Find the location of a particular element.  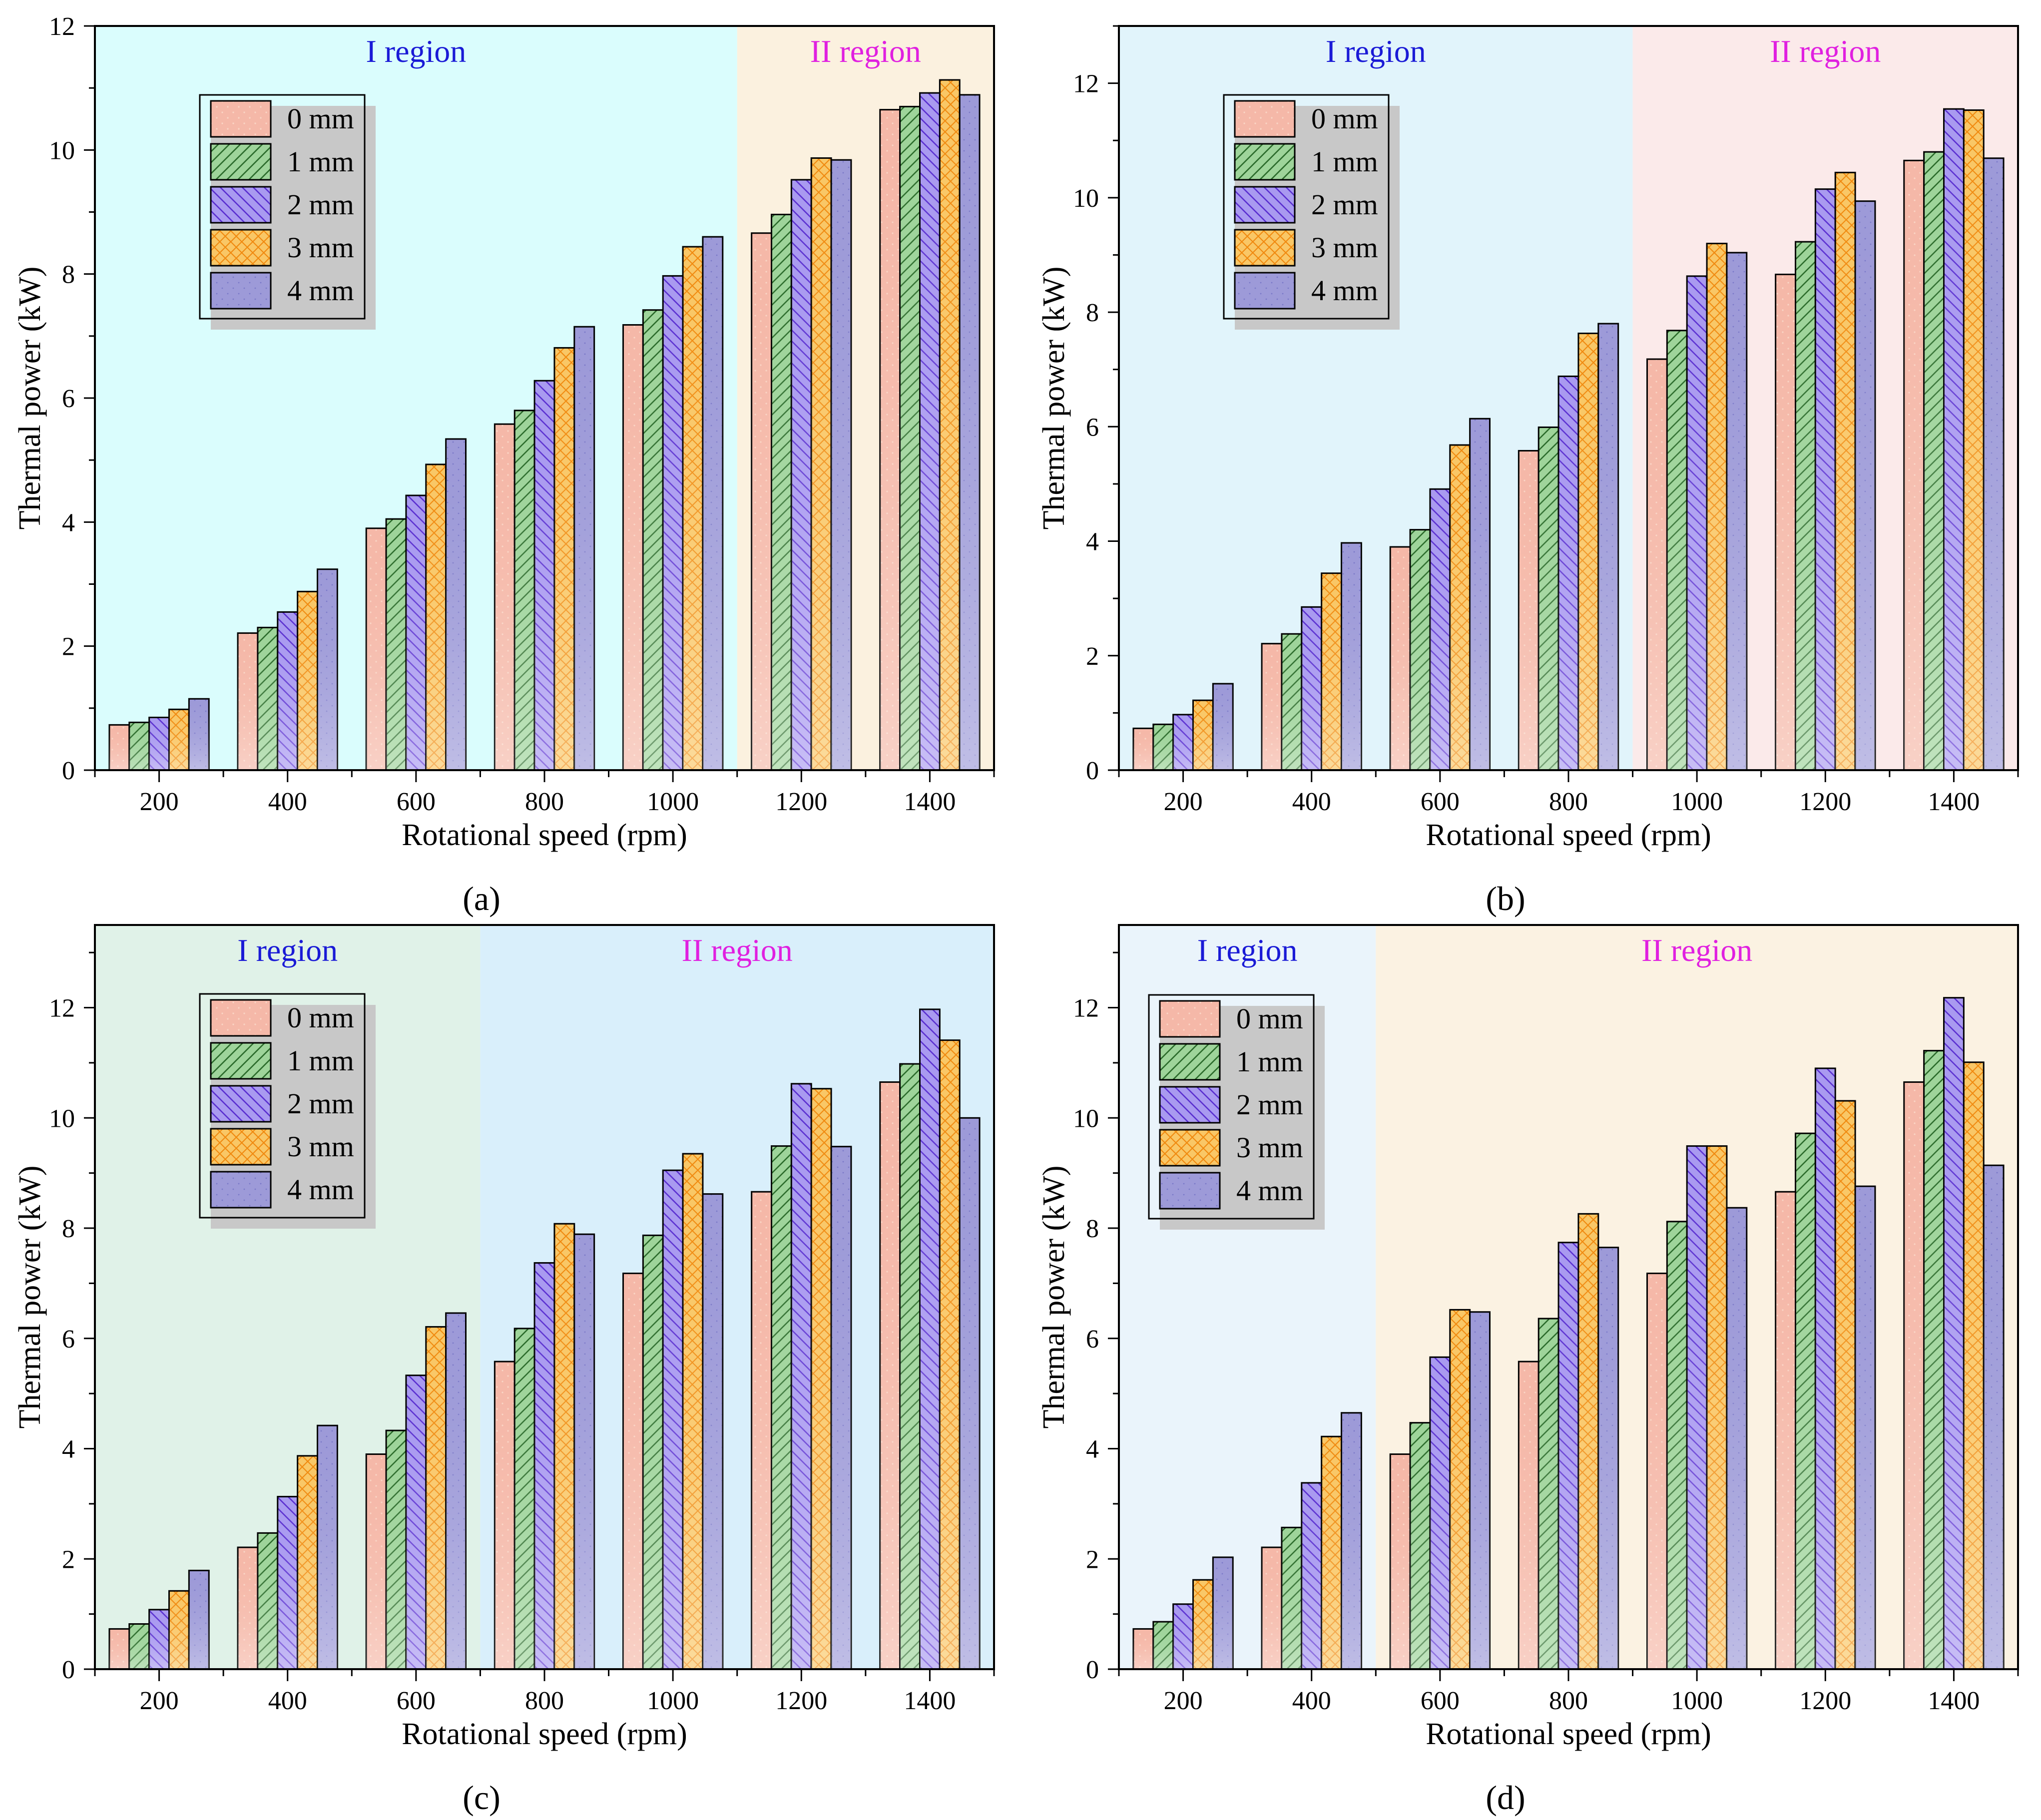

y-tick-label: 2 is located at coordinates (1092, 1560).